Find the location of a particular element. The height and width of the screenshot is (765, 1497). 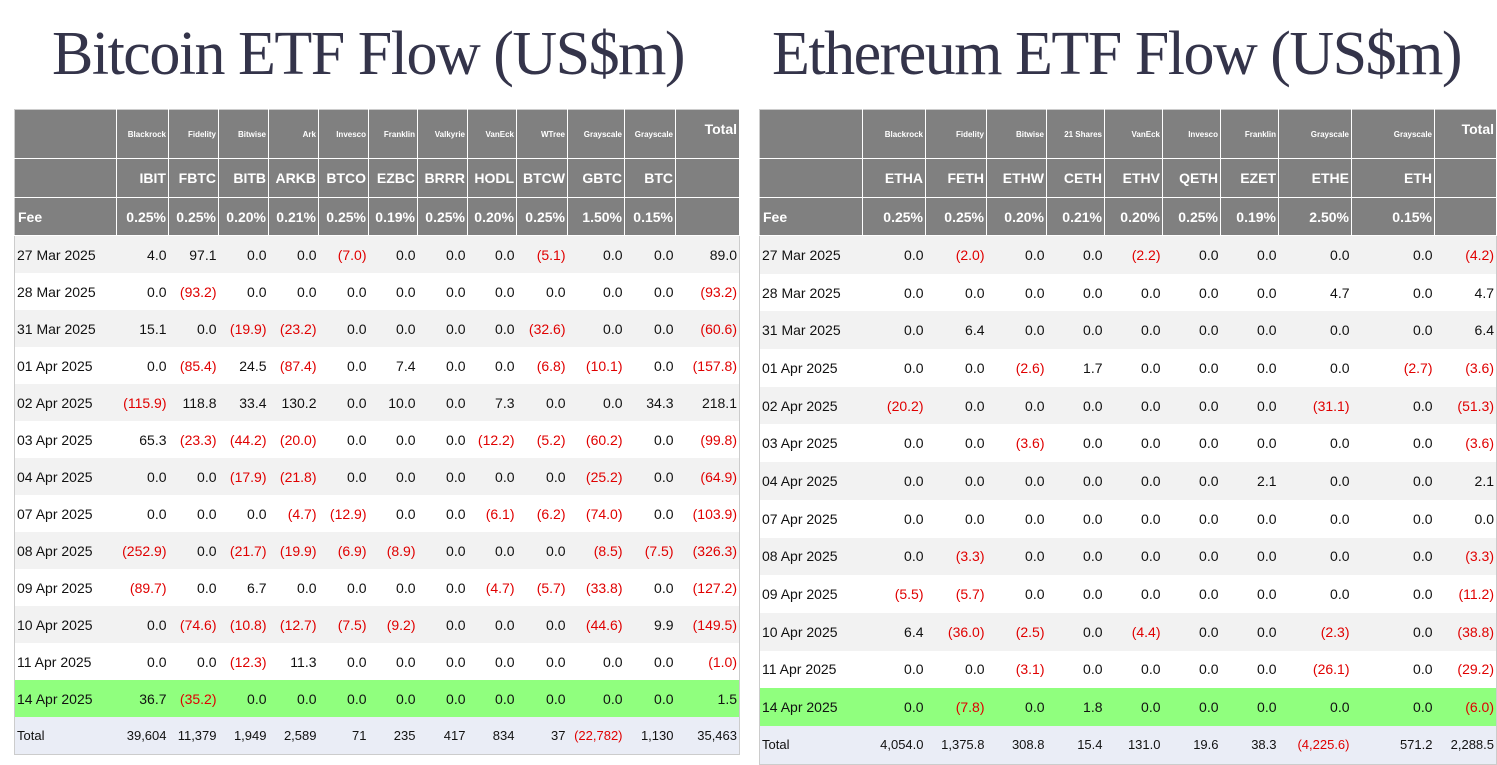

ticker-header-row: ETHA FETH ETHW CETH ETHV QETH EZET ETHE ETH is located at coordinates (1128, 178).